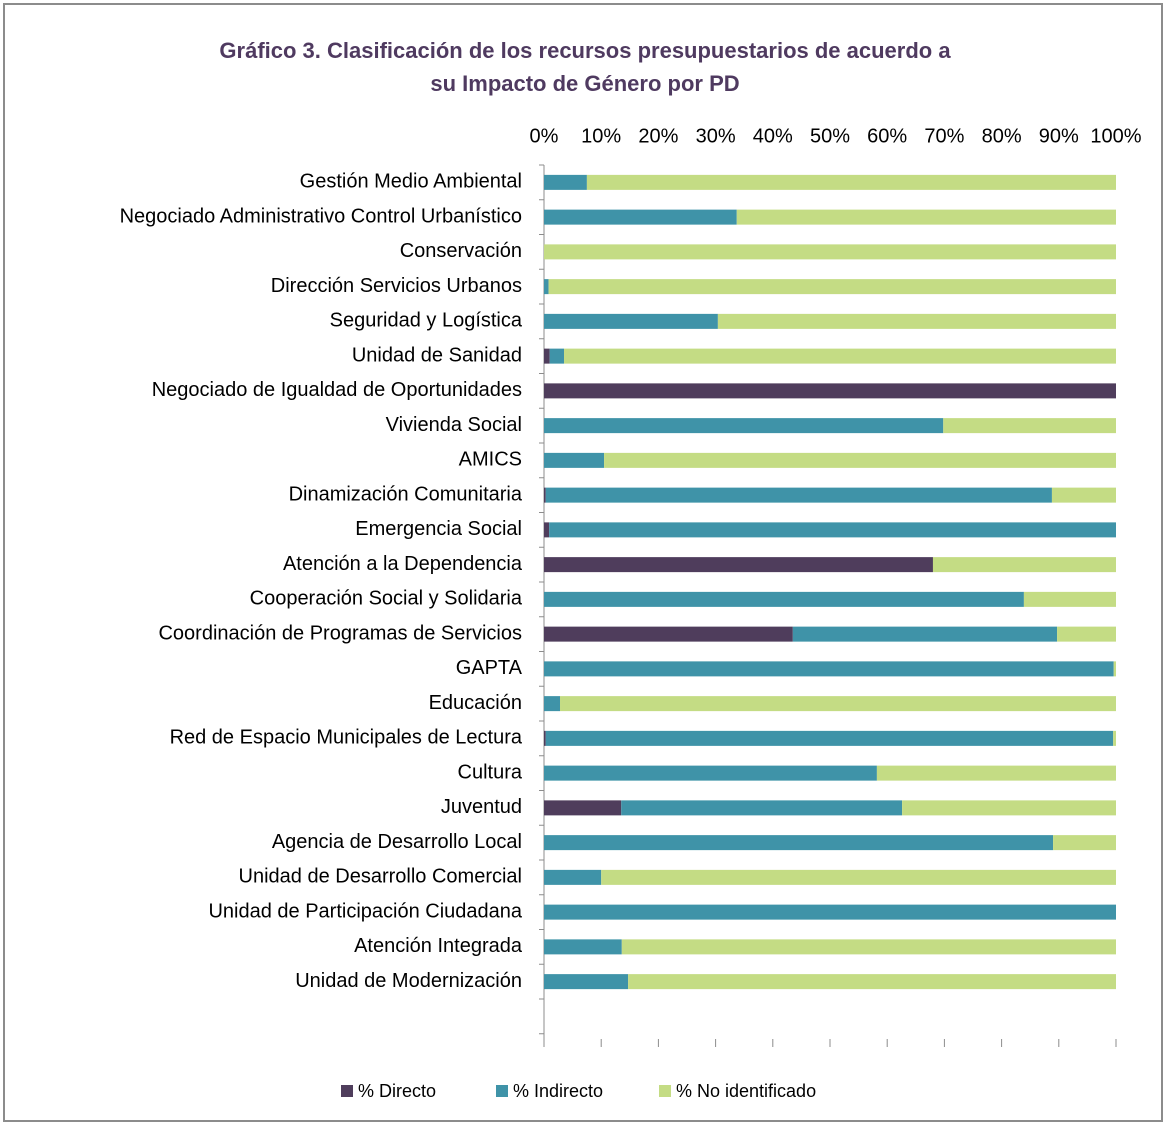  Describe the element at coordinates (380, 877) in the screenshot. I see `y-tick-label: Unidad de Desarrollo Comercial` at that location.